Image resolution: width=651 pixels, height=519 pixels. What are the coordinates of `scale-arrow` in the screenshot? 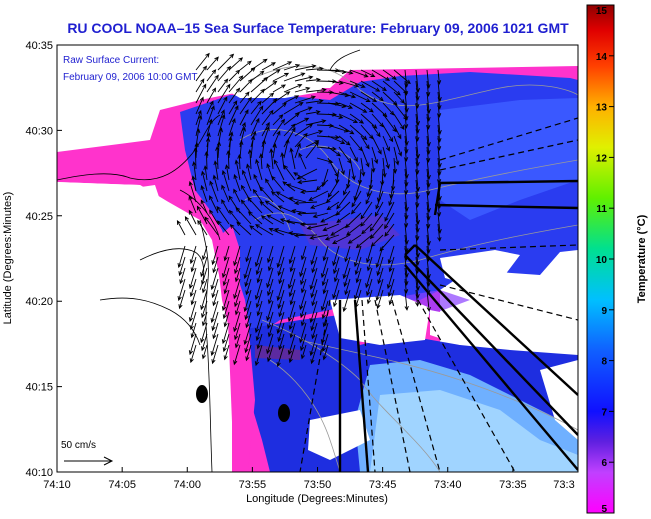 It's located at (89, 461).